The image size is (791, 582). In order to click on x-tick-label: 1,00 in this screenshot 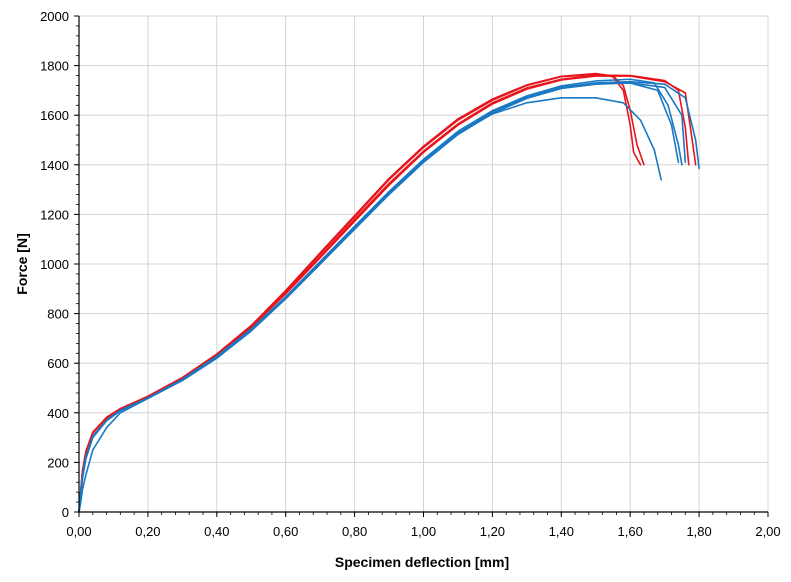, I will do `click(423, 531)`.